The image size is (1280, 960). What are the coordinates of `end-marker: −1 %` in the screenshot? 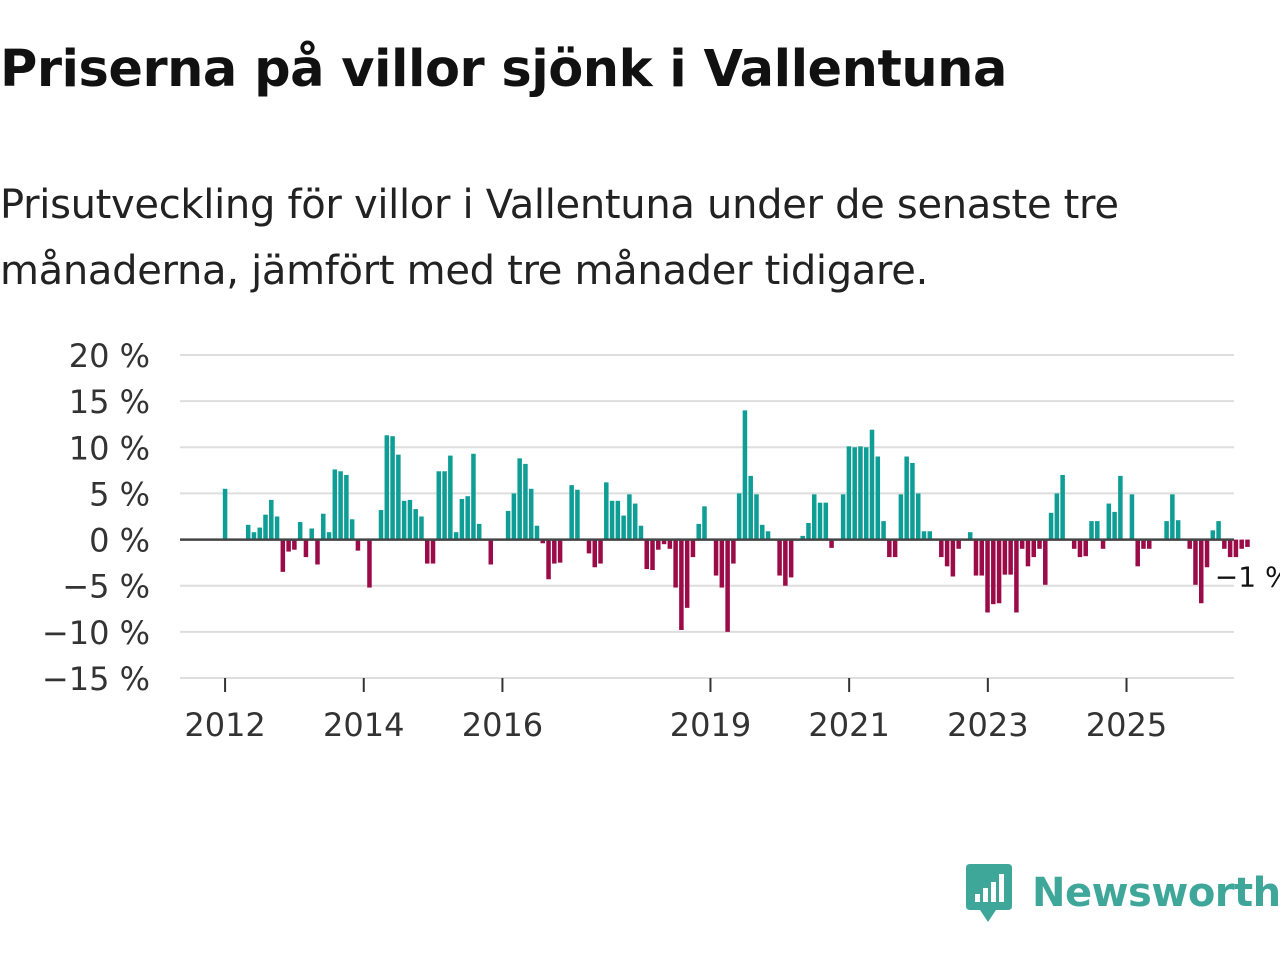 It's located at (1244, 576).